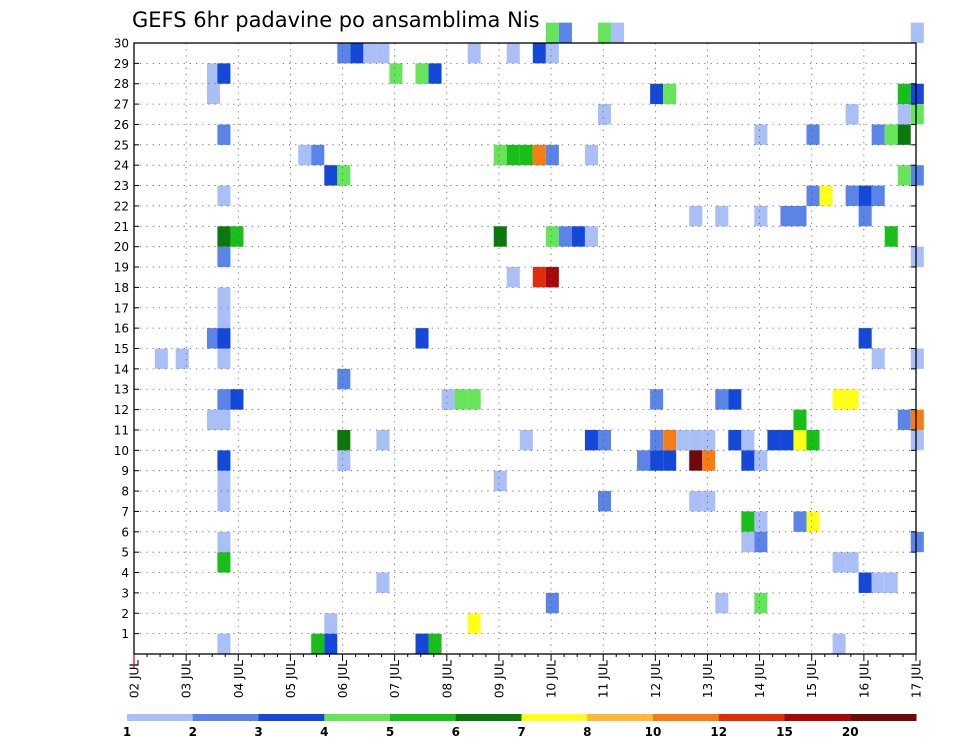  Describe the element at coordinates (121, 410) in the screenshot. I see `y-tick-label: 12` at that location.